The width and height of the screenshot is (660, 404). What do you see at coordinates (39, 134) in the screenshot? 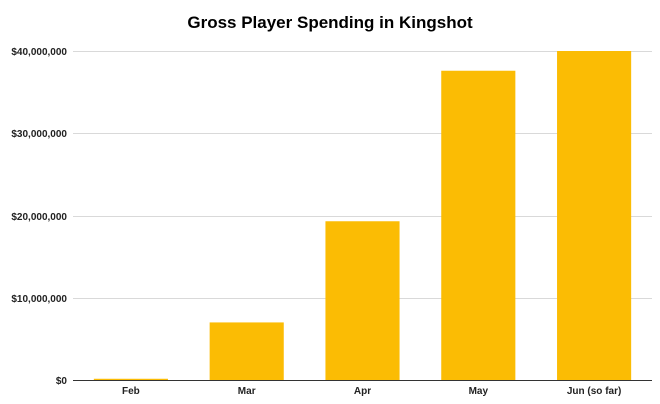
I see `y-tick-label: $30,000,000` at bounding box center [39, 134].